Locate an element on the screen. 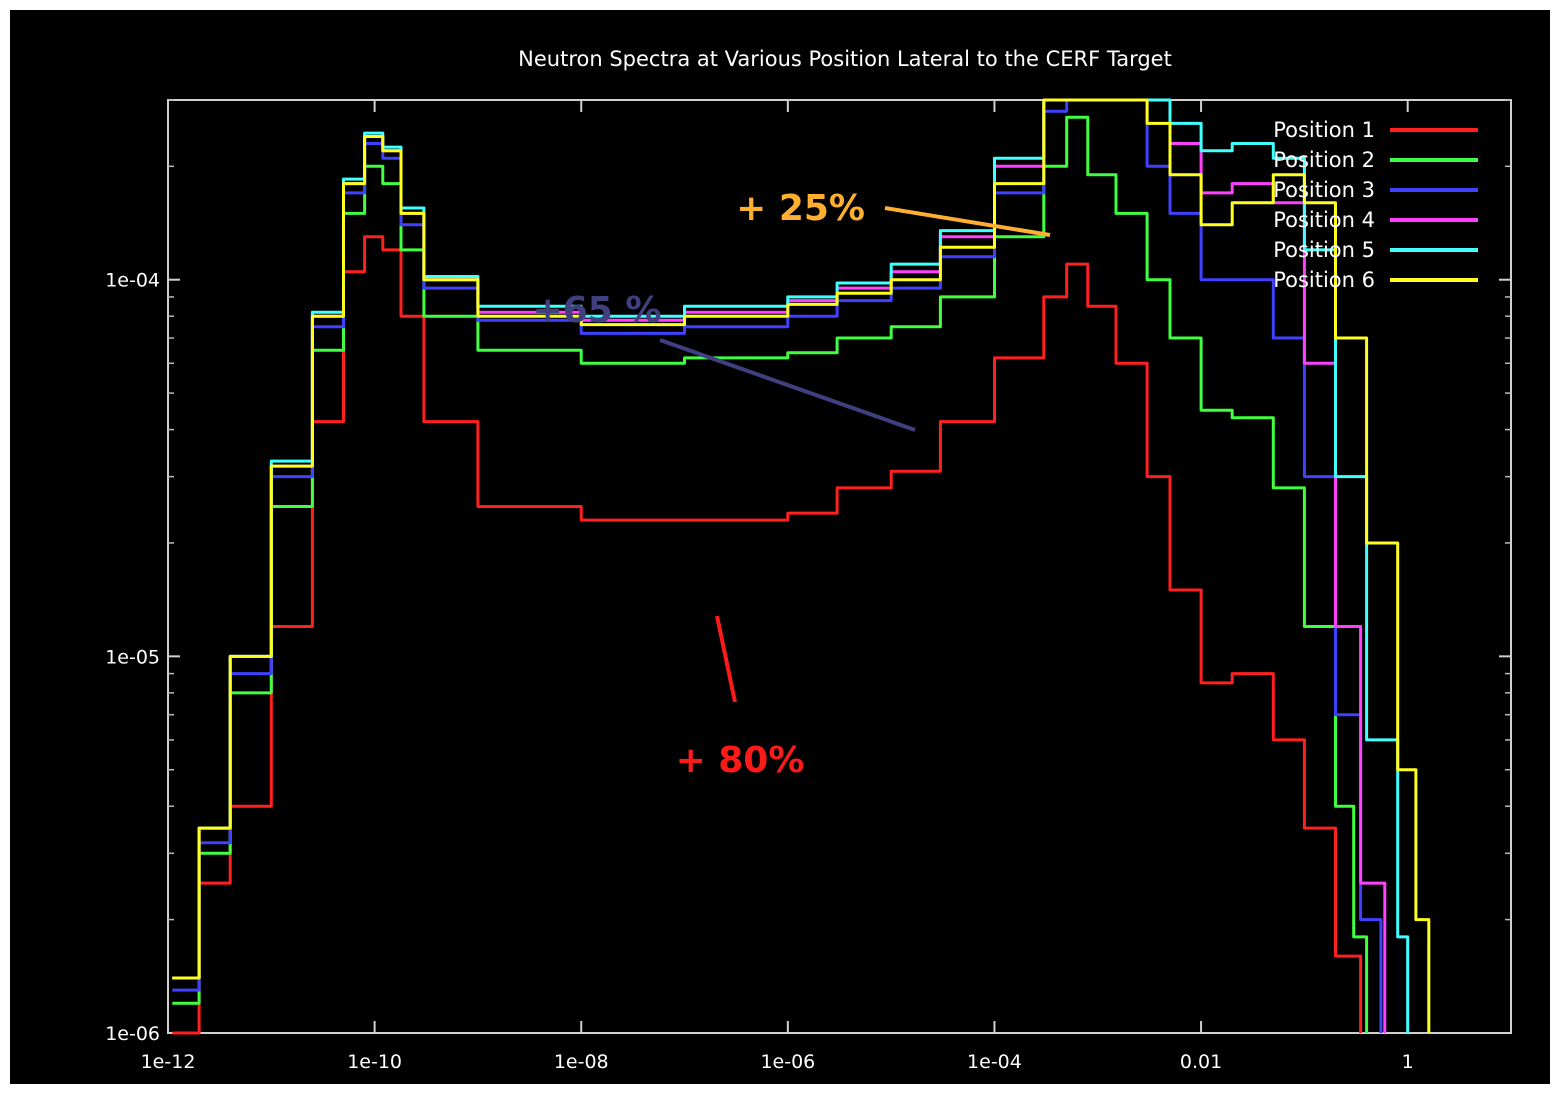  legend-label: Position 3 is located at coordinates (1324, 190).